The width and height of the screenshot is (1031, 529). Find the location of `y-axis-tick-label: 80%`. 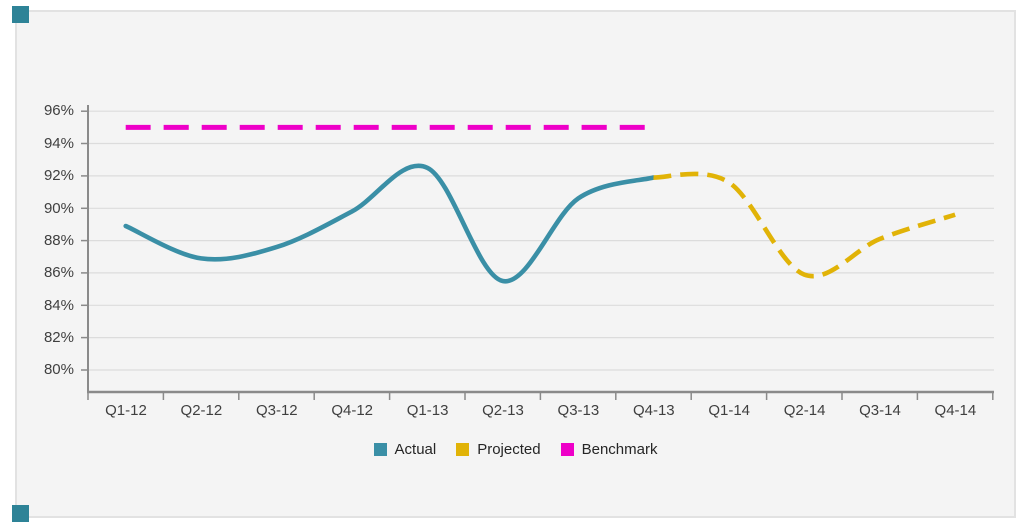

y-axis-tick-label: 80% is located at coordinates (58, 369).